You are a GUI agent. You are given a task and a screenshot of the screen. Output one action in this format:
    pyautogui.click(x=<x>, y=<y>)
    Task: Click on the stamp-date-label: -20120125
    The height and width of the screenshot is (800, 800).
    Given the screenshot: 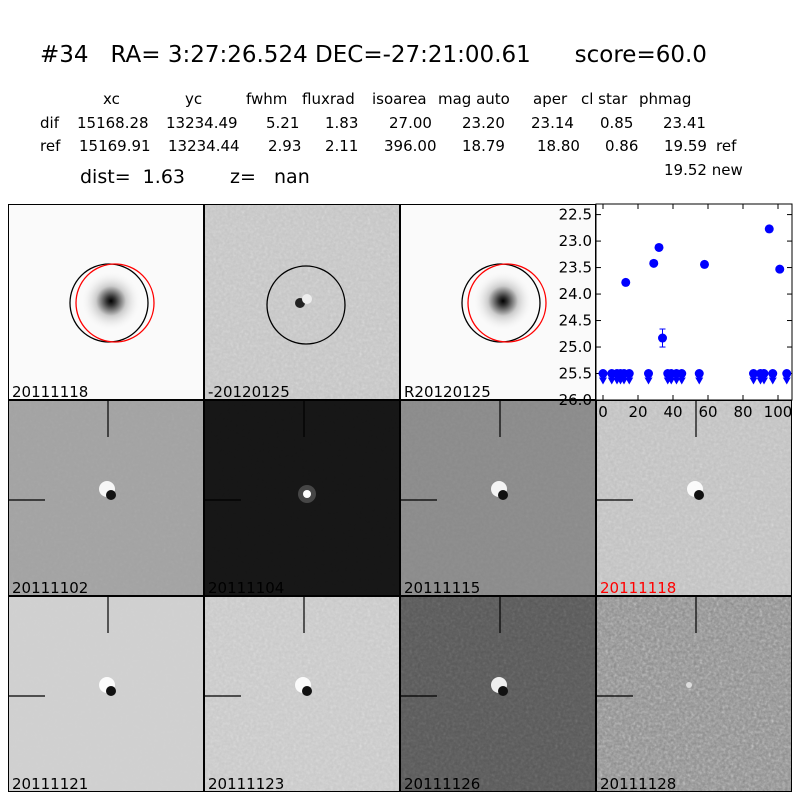 What is the action you would take?
    pyautogui.click(x=249, y=391)
    